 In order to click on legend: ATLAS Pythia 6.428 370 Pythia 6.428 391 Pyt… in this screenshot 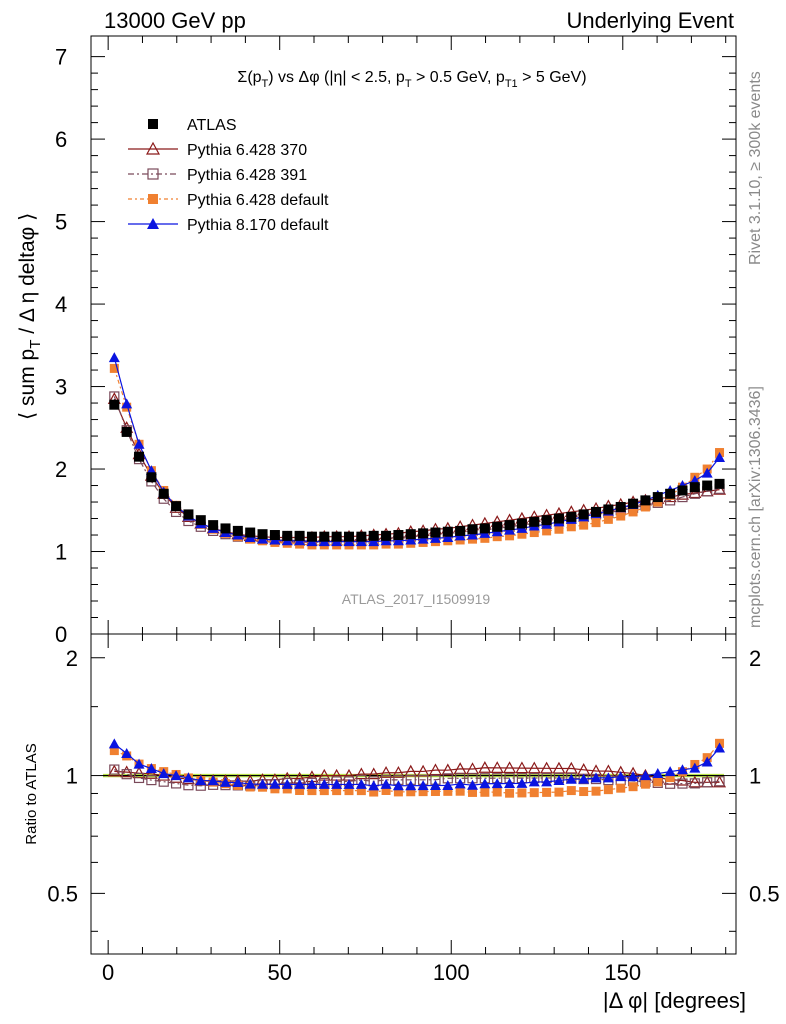, I will do `click(228, 175)`.